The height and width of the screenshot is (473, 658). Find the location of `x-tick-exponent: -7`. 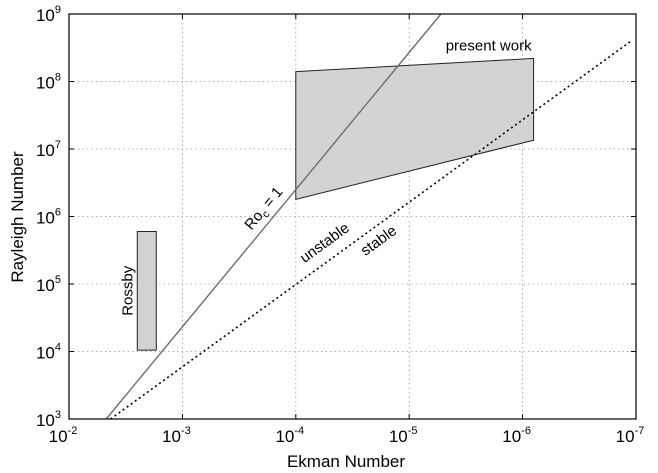

x-tick-exponent: -7 is located at coordinates (640, 431).